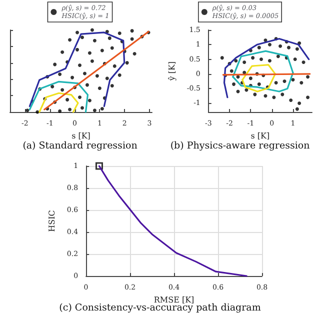 This screenshot has width=320, height=320. I want to click on y-axis-title: ŷ [K], so click(172, 71).